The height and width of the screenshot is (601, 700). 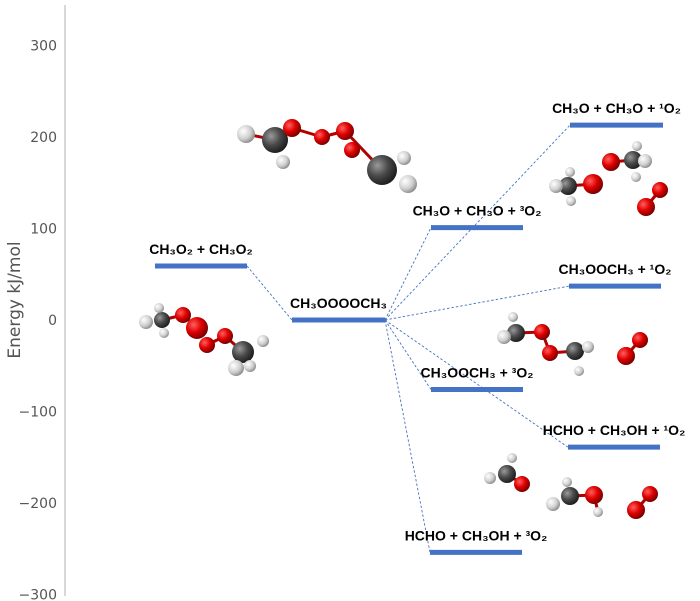 I want to click on energy-level: CH₃O + CH₃O + ¹O₂, so click(x=616, y=114).